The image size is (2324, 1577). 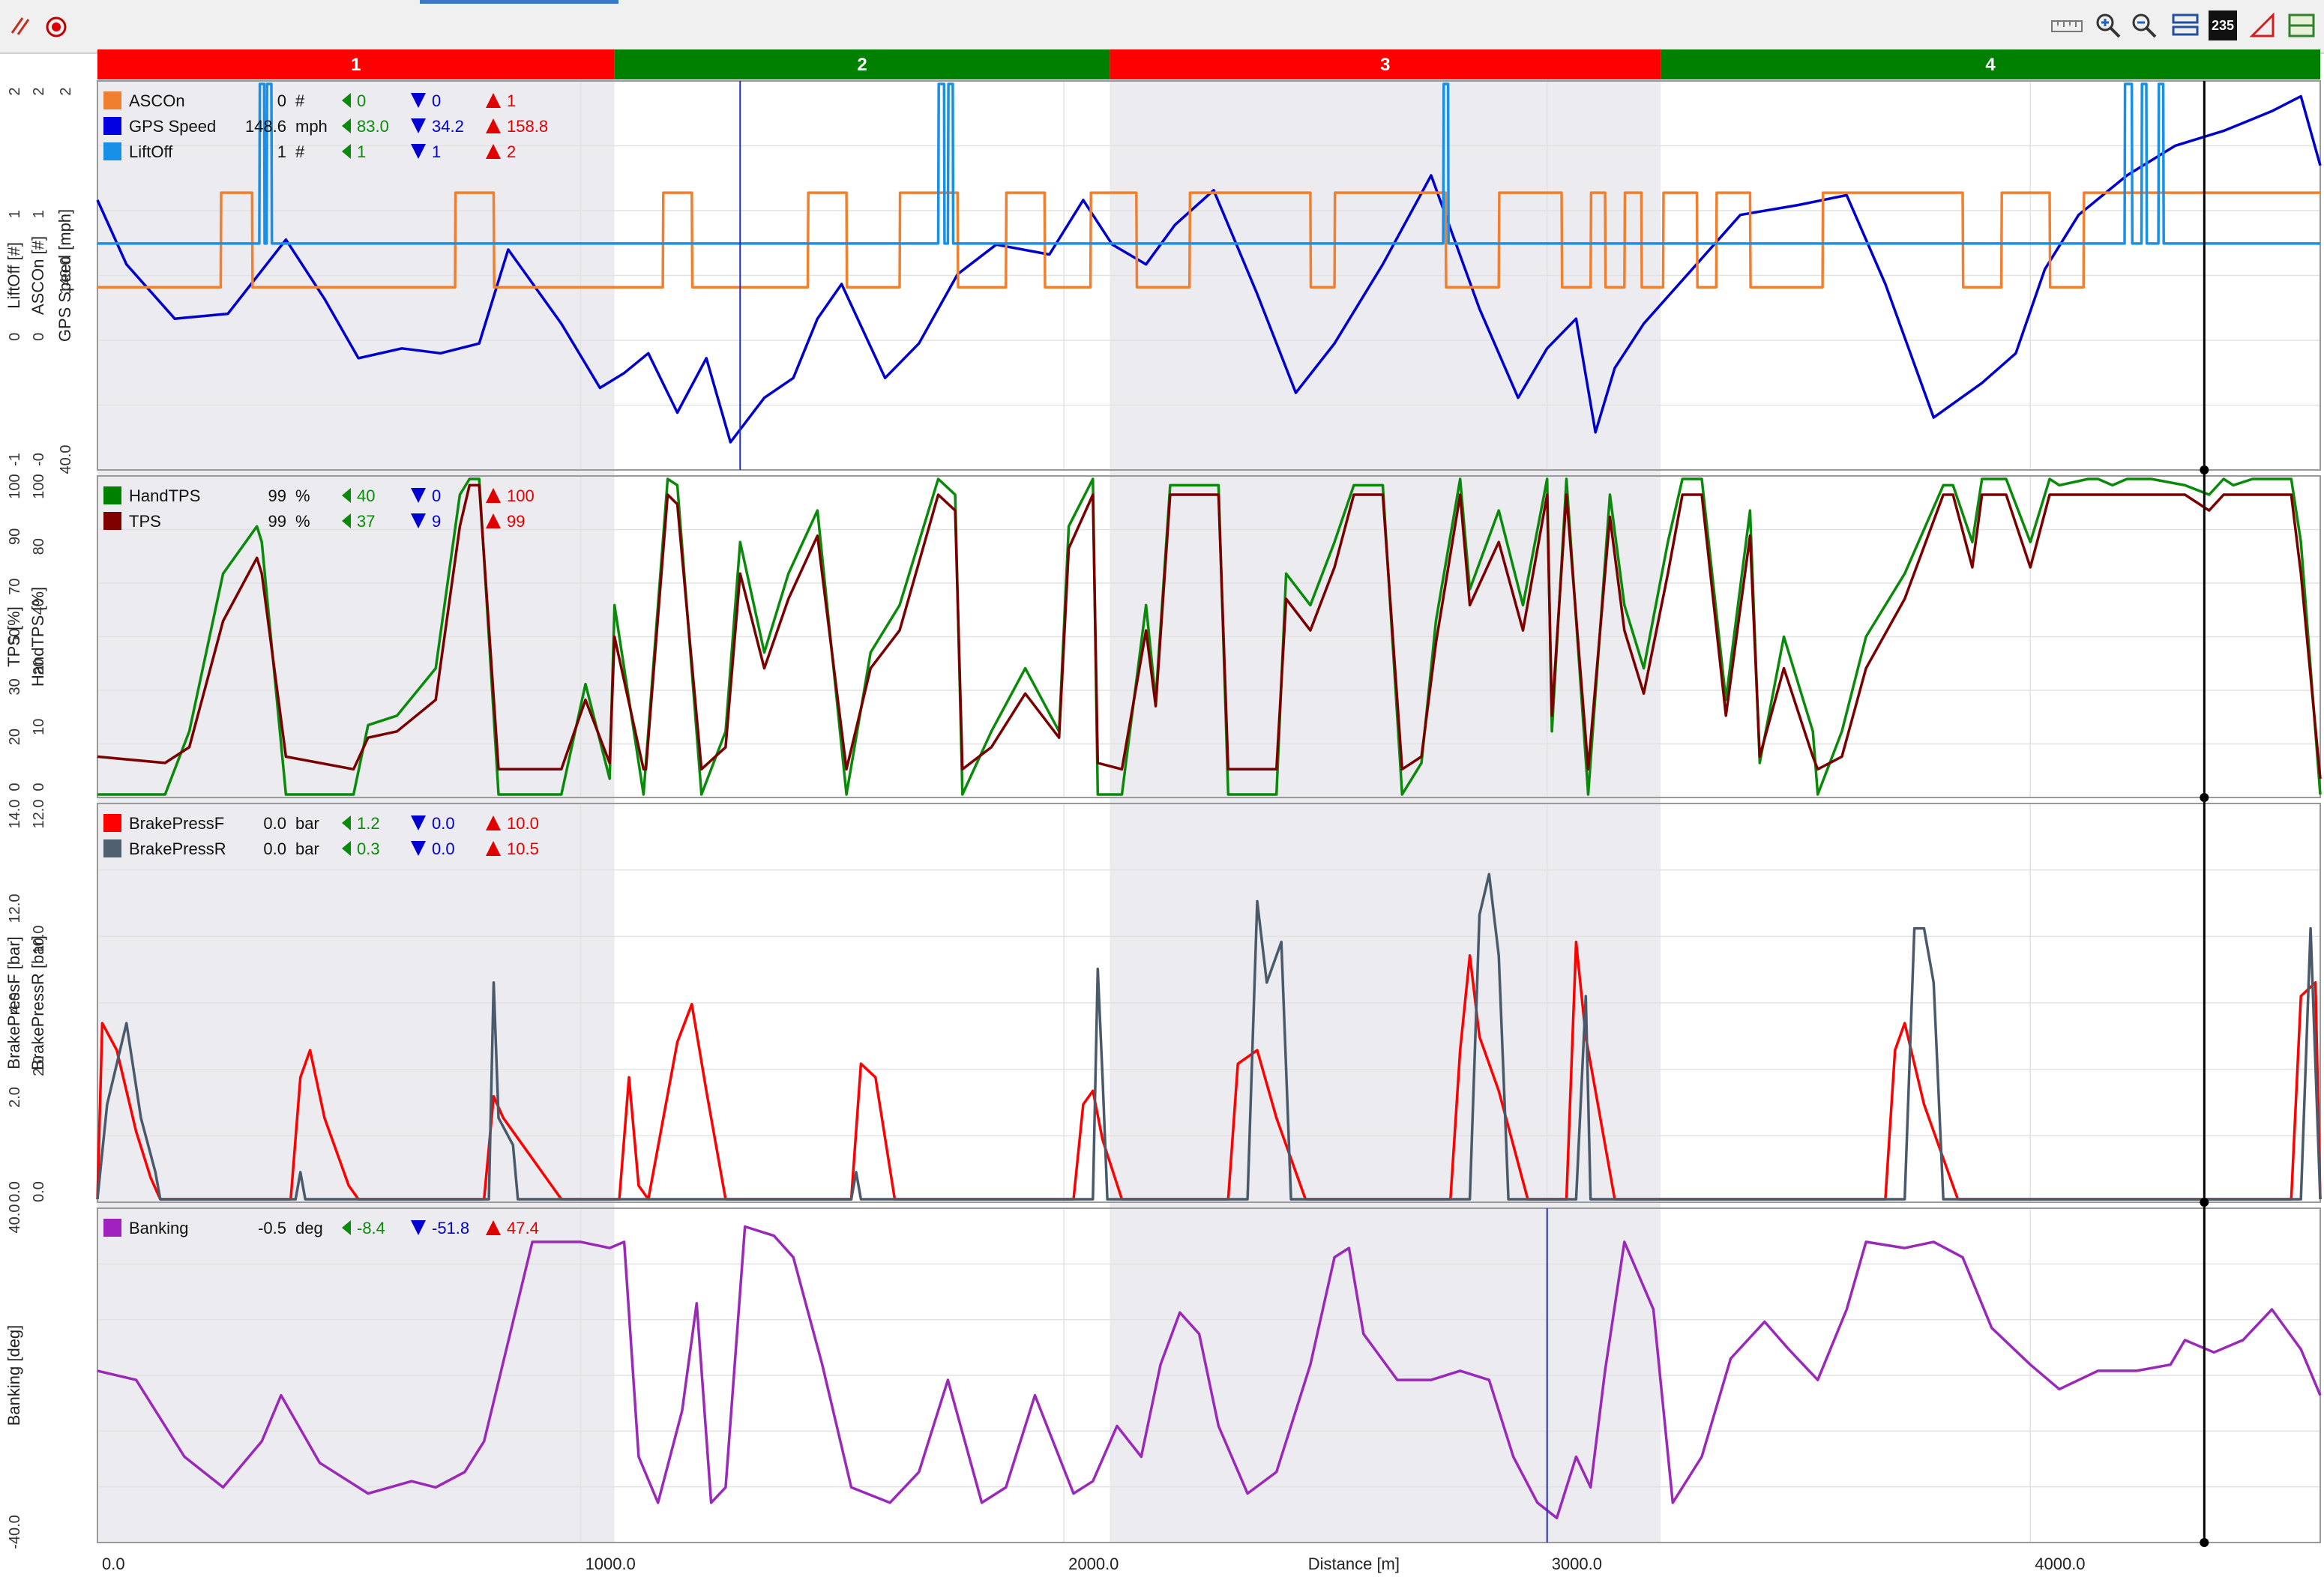 I want to click on section-label-2: 2, so click(x=862, y=65).